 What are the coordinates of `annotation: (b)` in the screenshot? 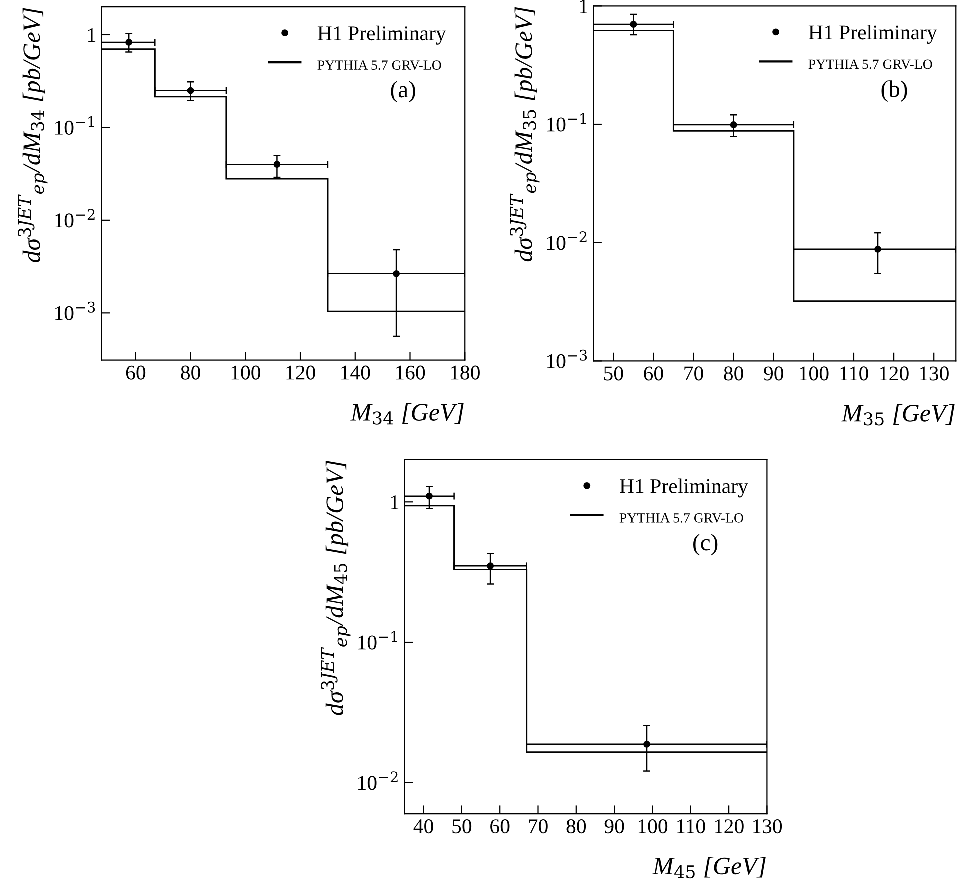 It's located at (895, 91).